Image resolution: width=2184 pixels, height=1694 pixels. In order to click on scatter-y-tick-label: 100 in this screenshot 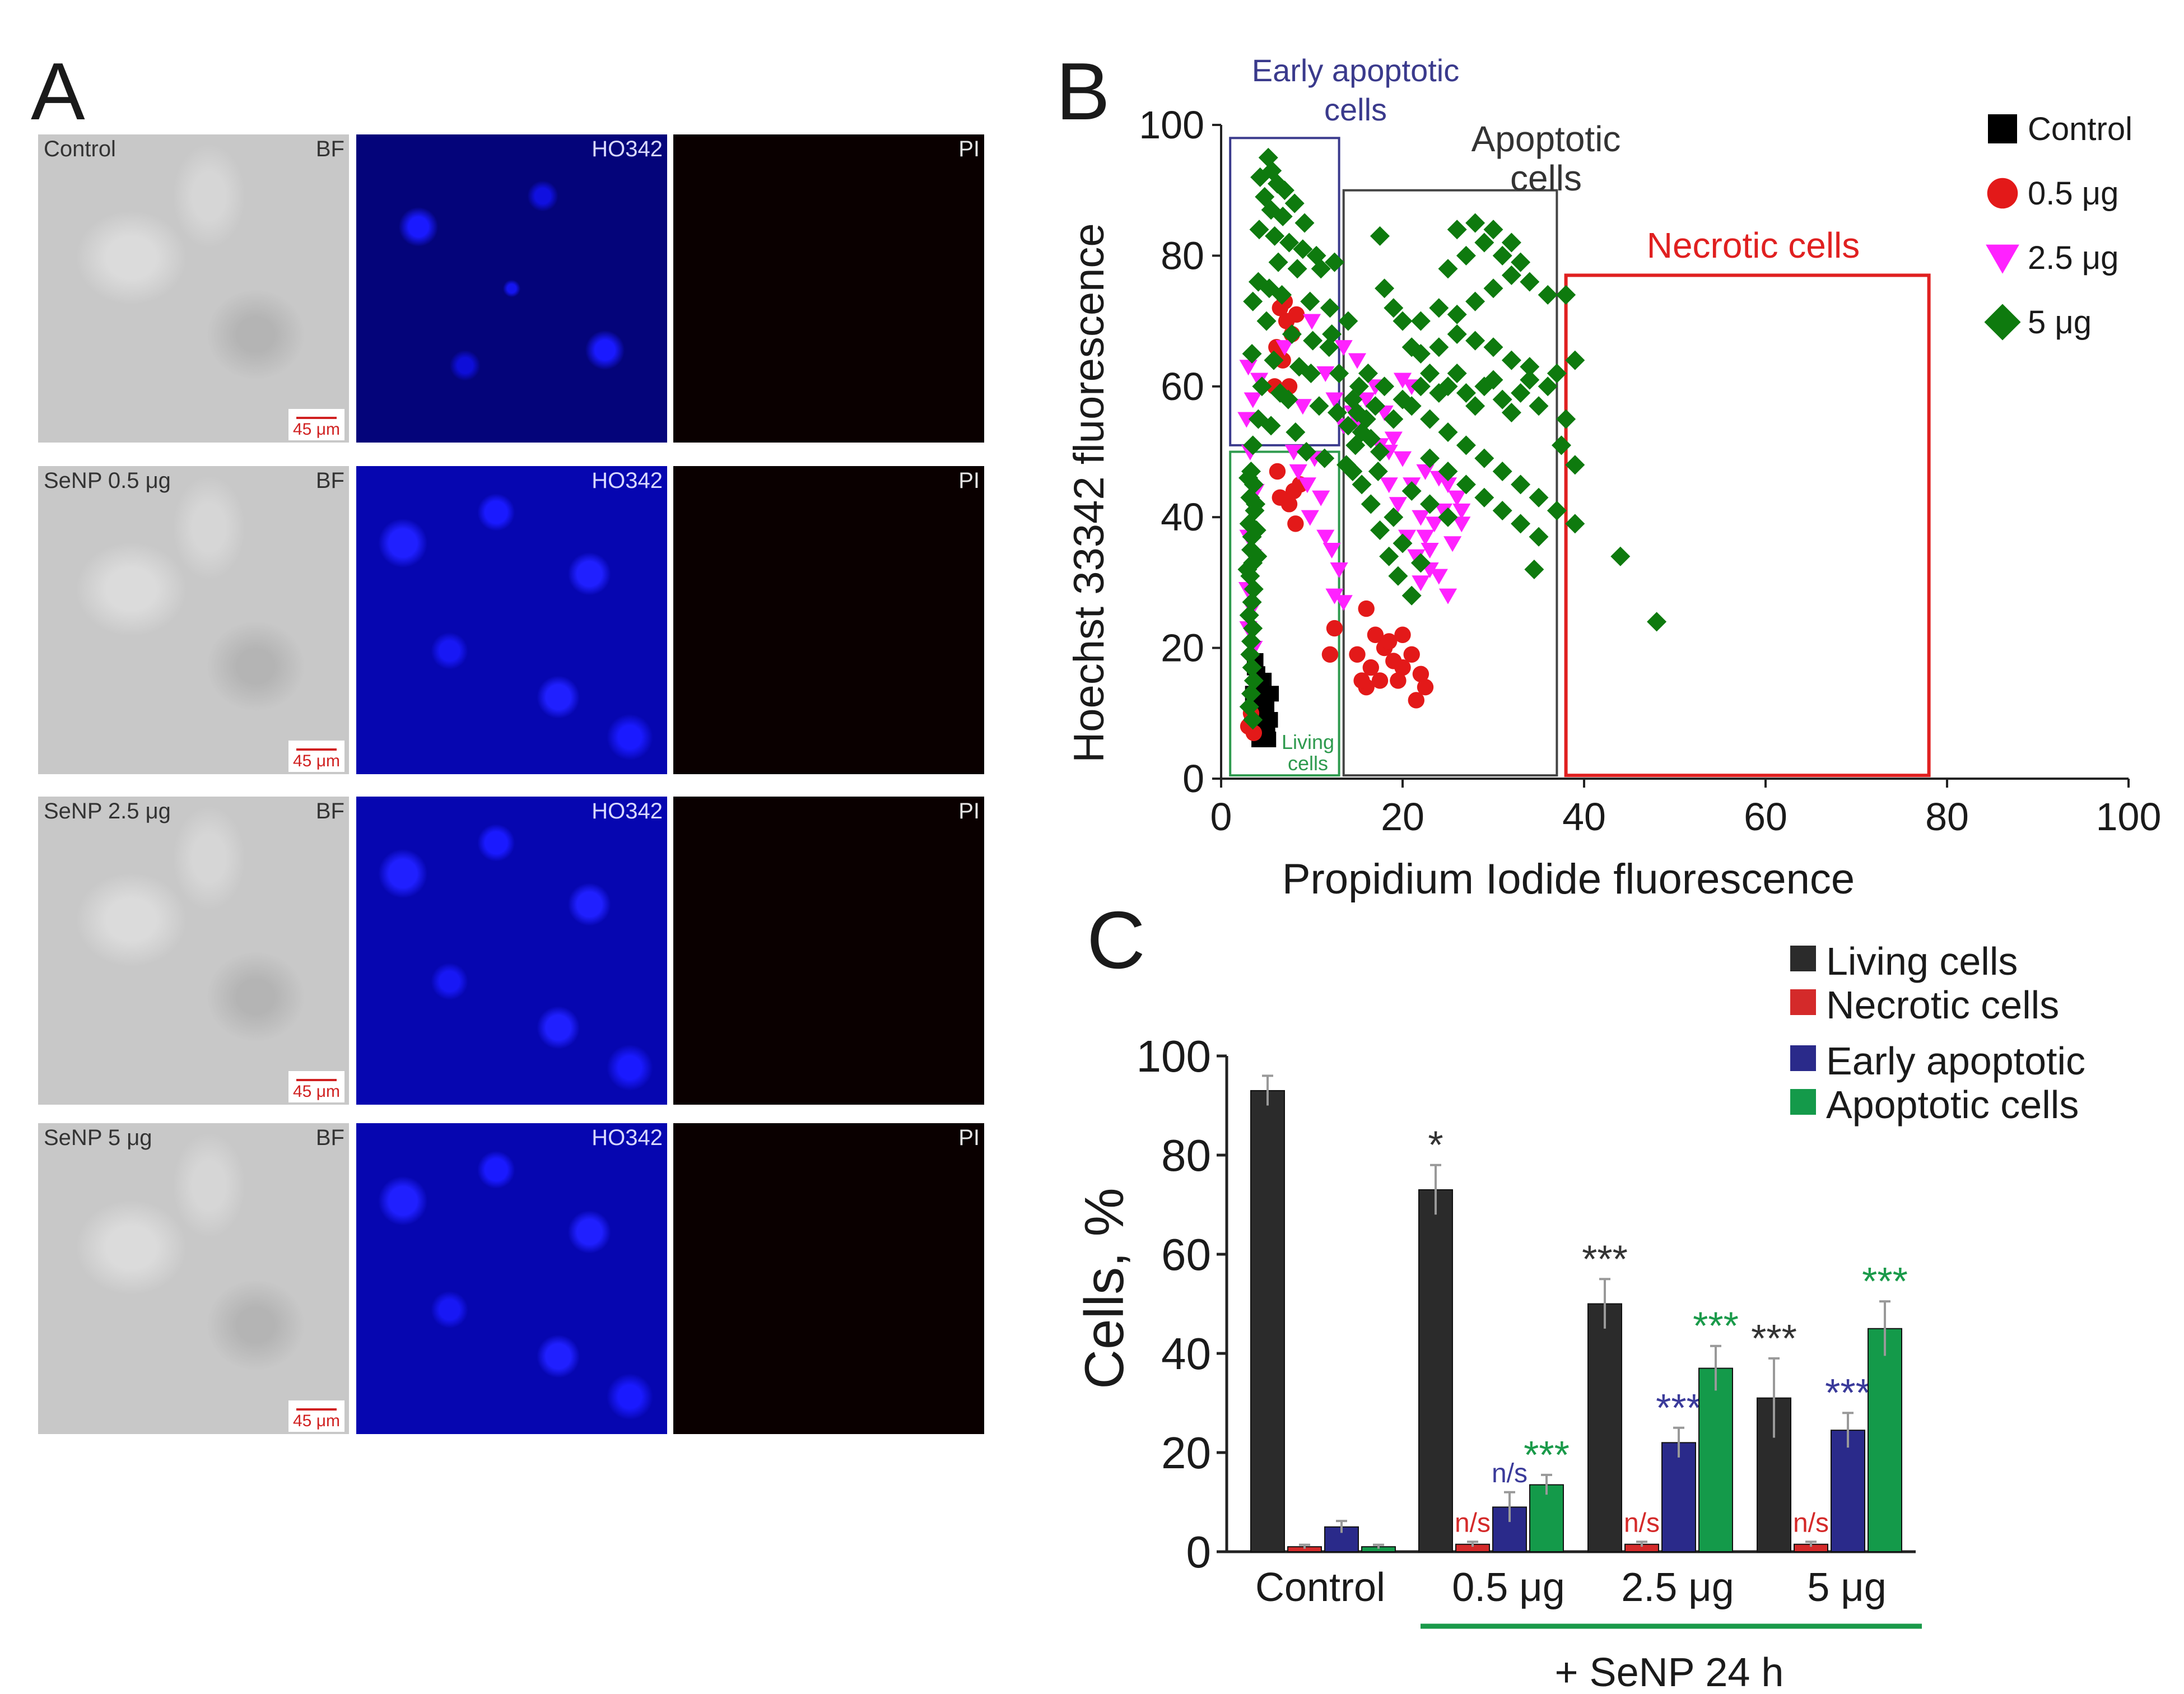, I will do `click(1172, 125)`.